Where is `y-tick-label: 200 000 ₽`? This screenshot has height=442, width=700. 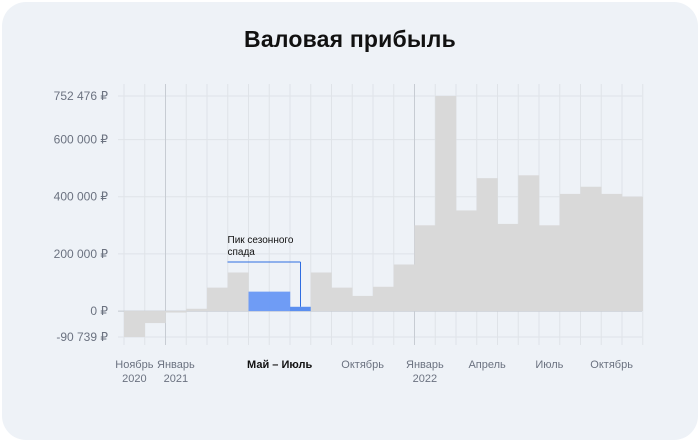 y-tick-label: 200 000 ₽ is located at coordinates (81, 254).